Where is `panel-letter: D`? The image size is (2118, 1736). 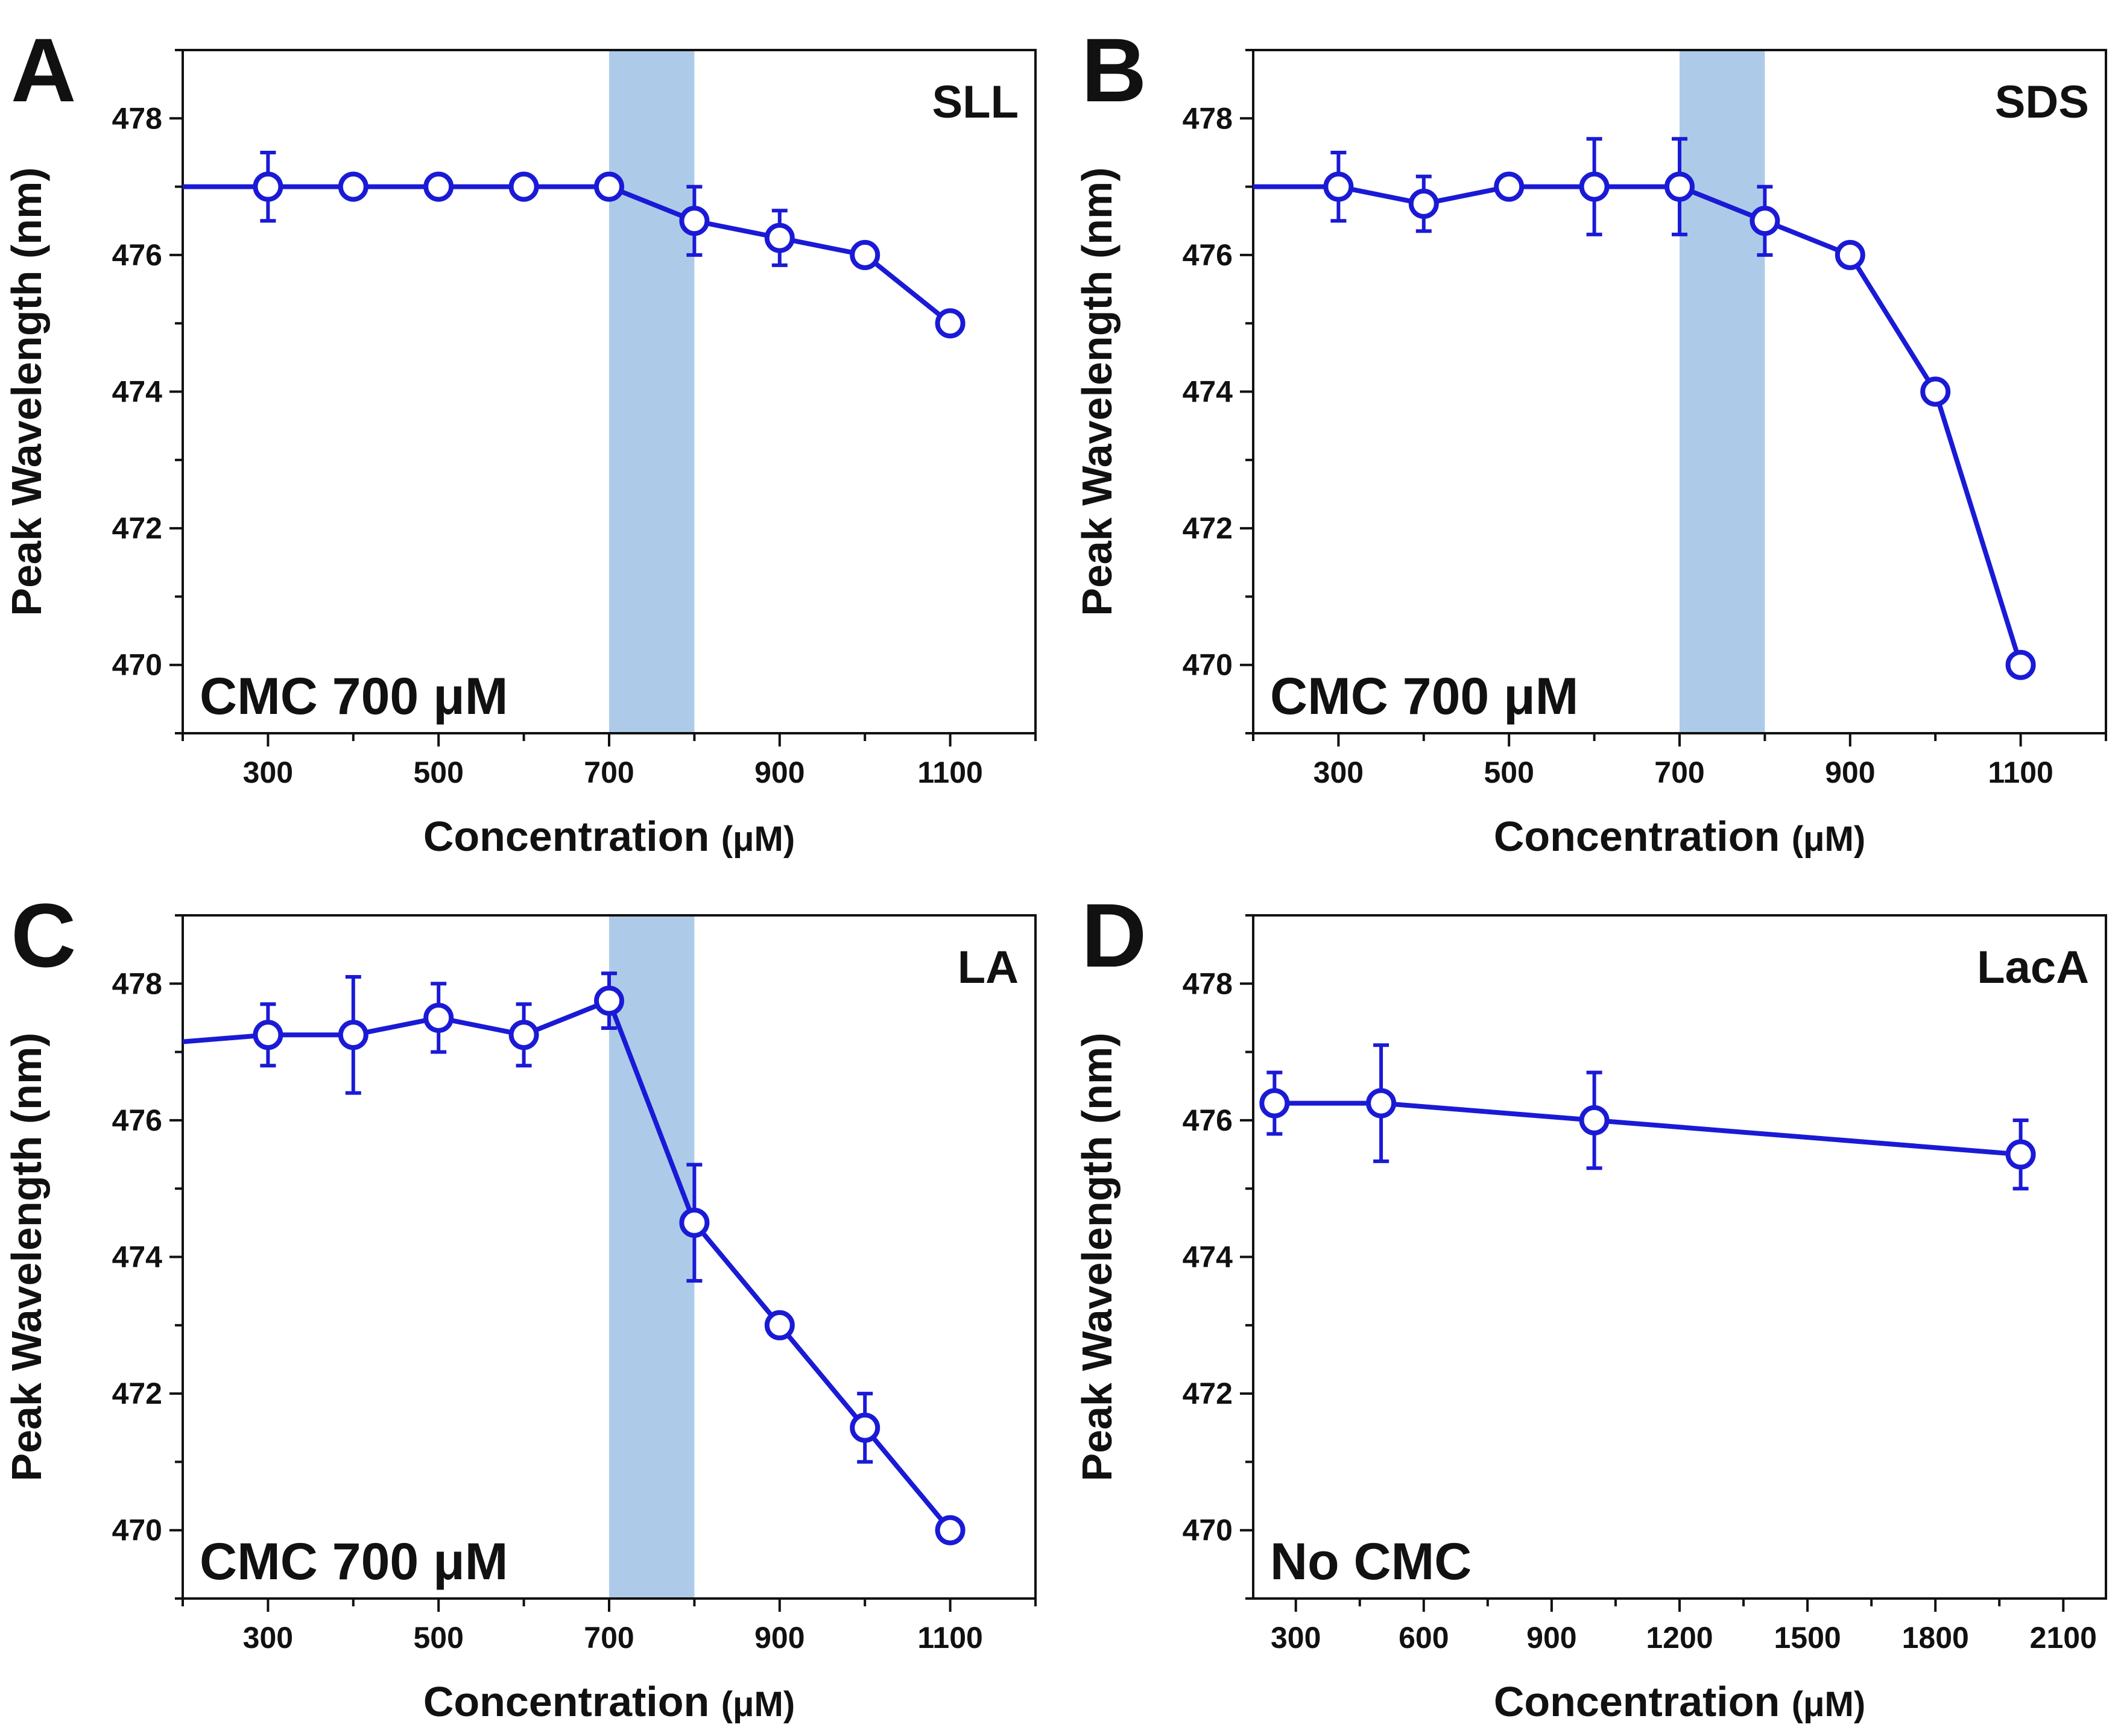 panel-letter: D is located at coordinates (1113, 935).